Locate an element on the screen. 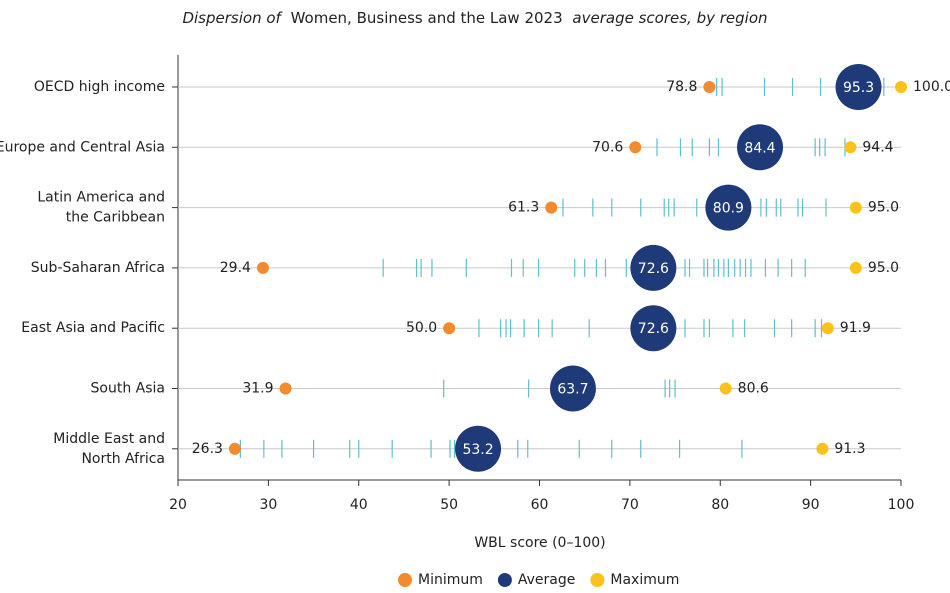 This screenshot has width=950, height=593. x-tick-label: 90 is located at coordinates (811, 505).